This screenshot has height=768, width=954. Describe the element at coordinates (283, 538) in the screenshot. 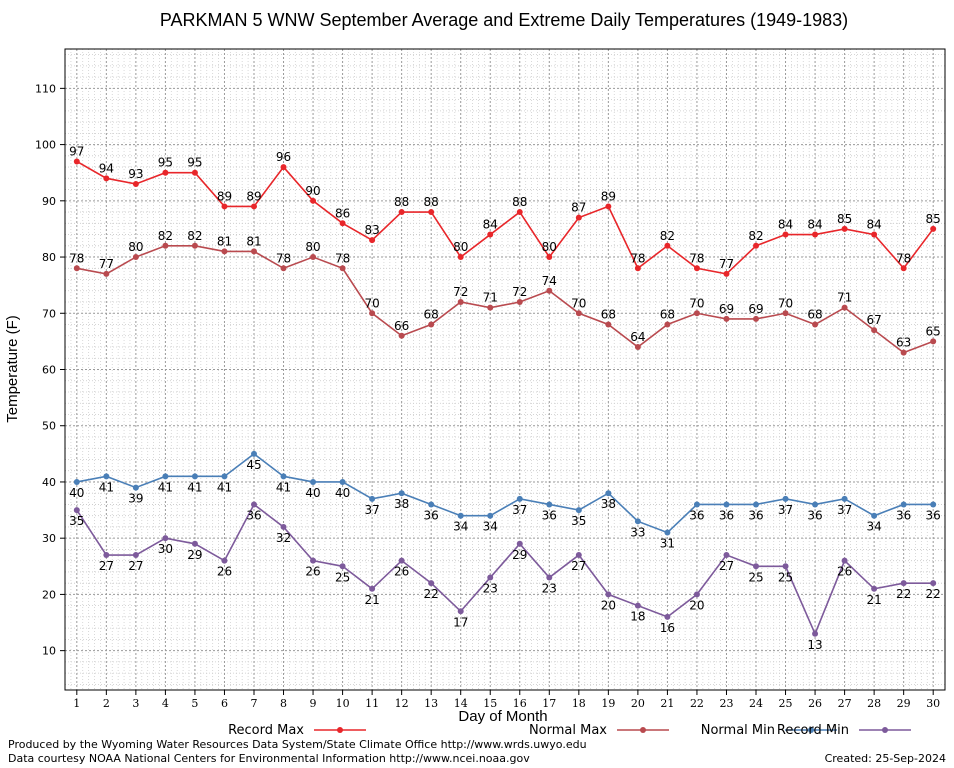

I see `data-label-record-min: 32` at that location.